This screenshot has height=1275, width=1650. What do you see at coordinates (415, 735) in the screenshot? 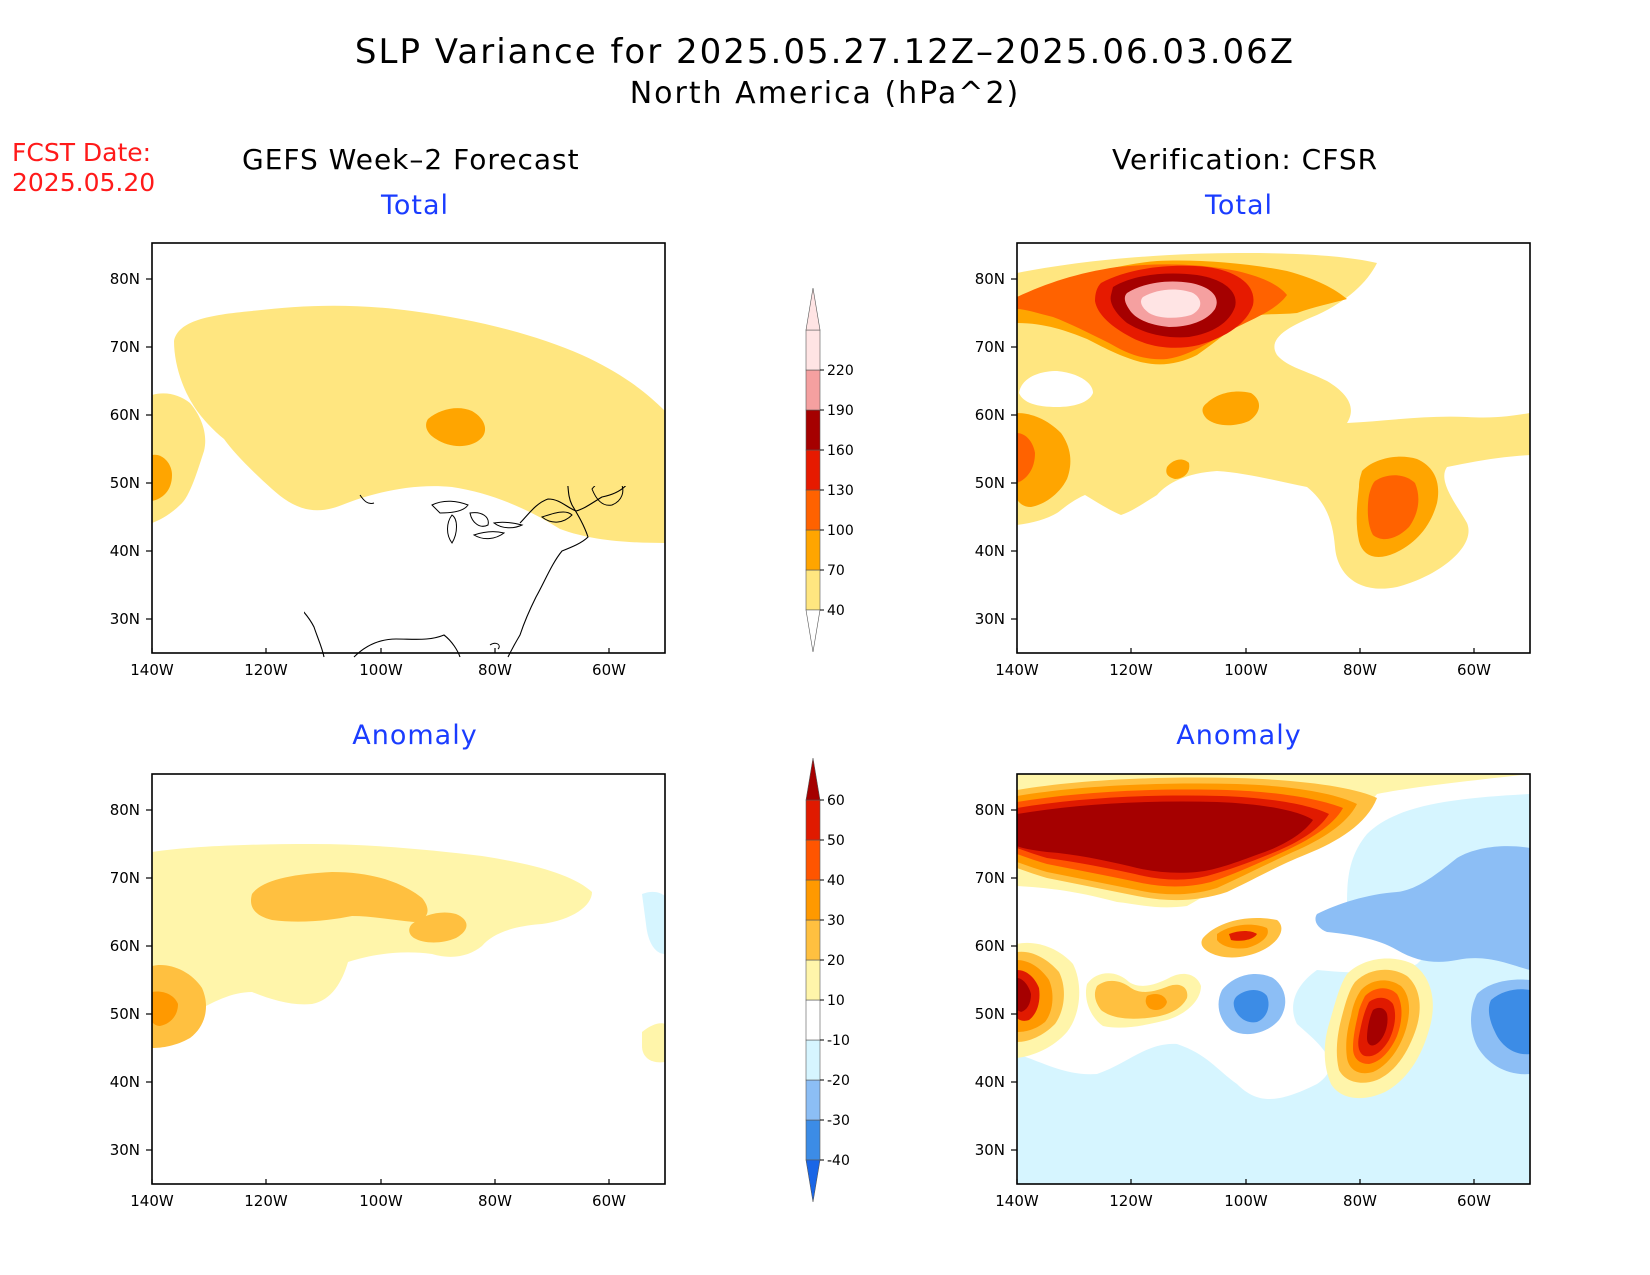
I see `panel-title-forecast-anomaly: Anomaly` at bounding box center [415, 735].